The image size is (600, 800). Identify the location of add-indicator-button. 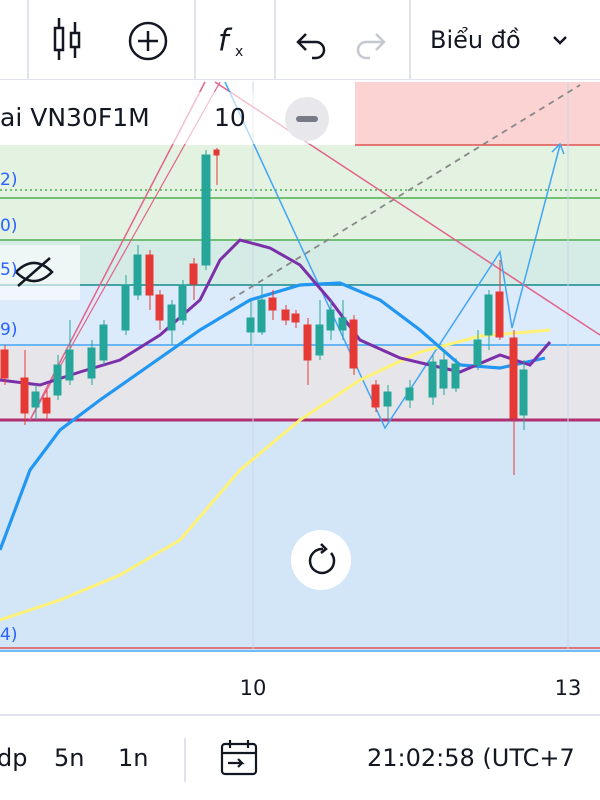
(148, 41).